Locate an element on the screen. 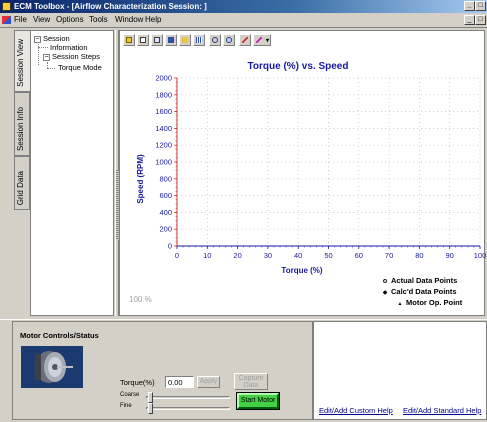 This screenshot has height=422, width=487. y-axis-label: Speed (RPM) is located at coordinates (140, 179).